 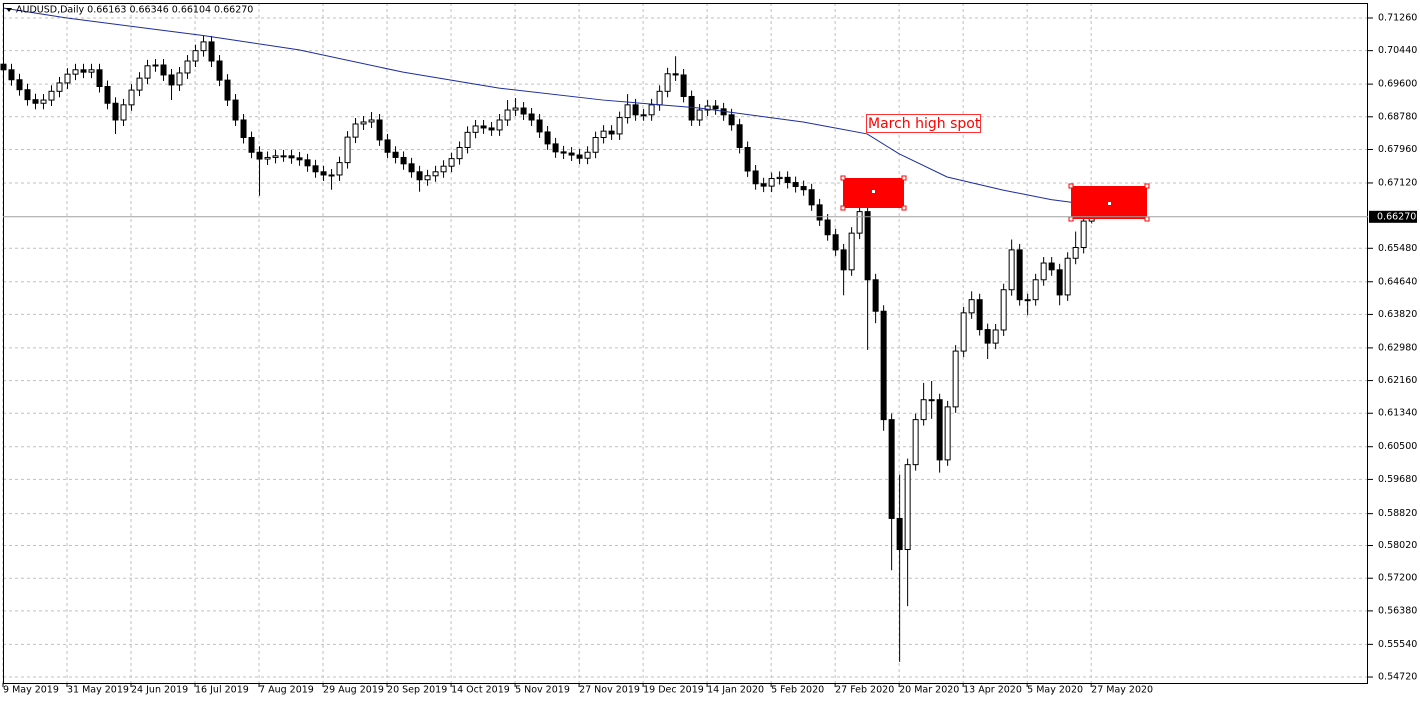 I want to click on y-tick-label: 0.68780, so click(x=1397, y=116).